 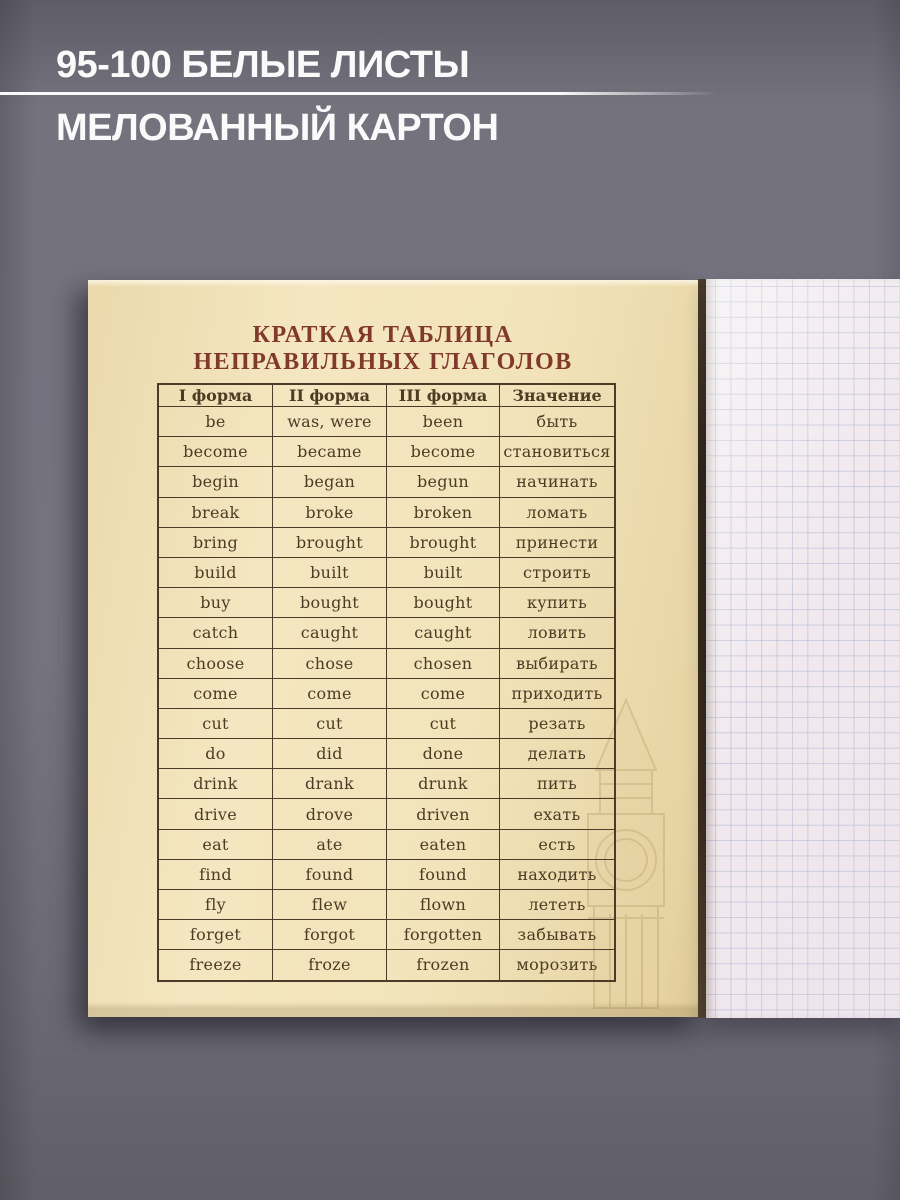 What do you see at coordinates (557, 512) in the screenshot?
I see `verb-meaning-cell: ломать` at bounding box center [557, 512].